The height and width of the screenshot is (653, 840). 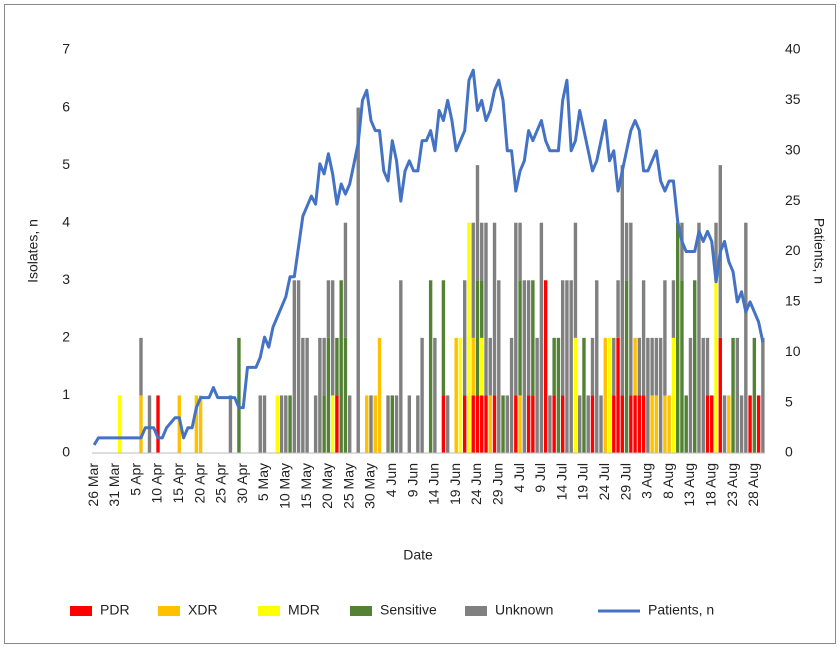 I want to click on x-tick-label: 25 May, so click(x=348, y=486).